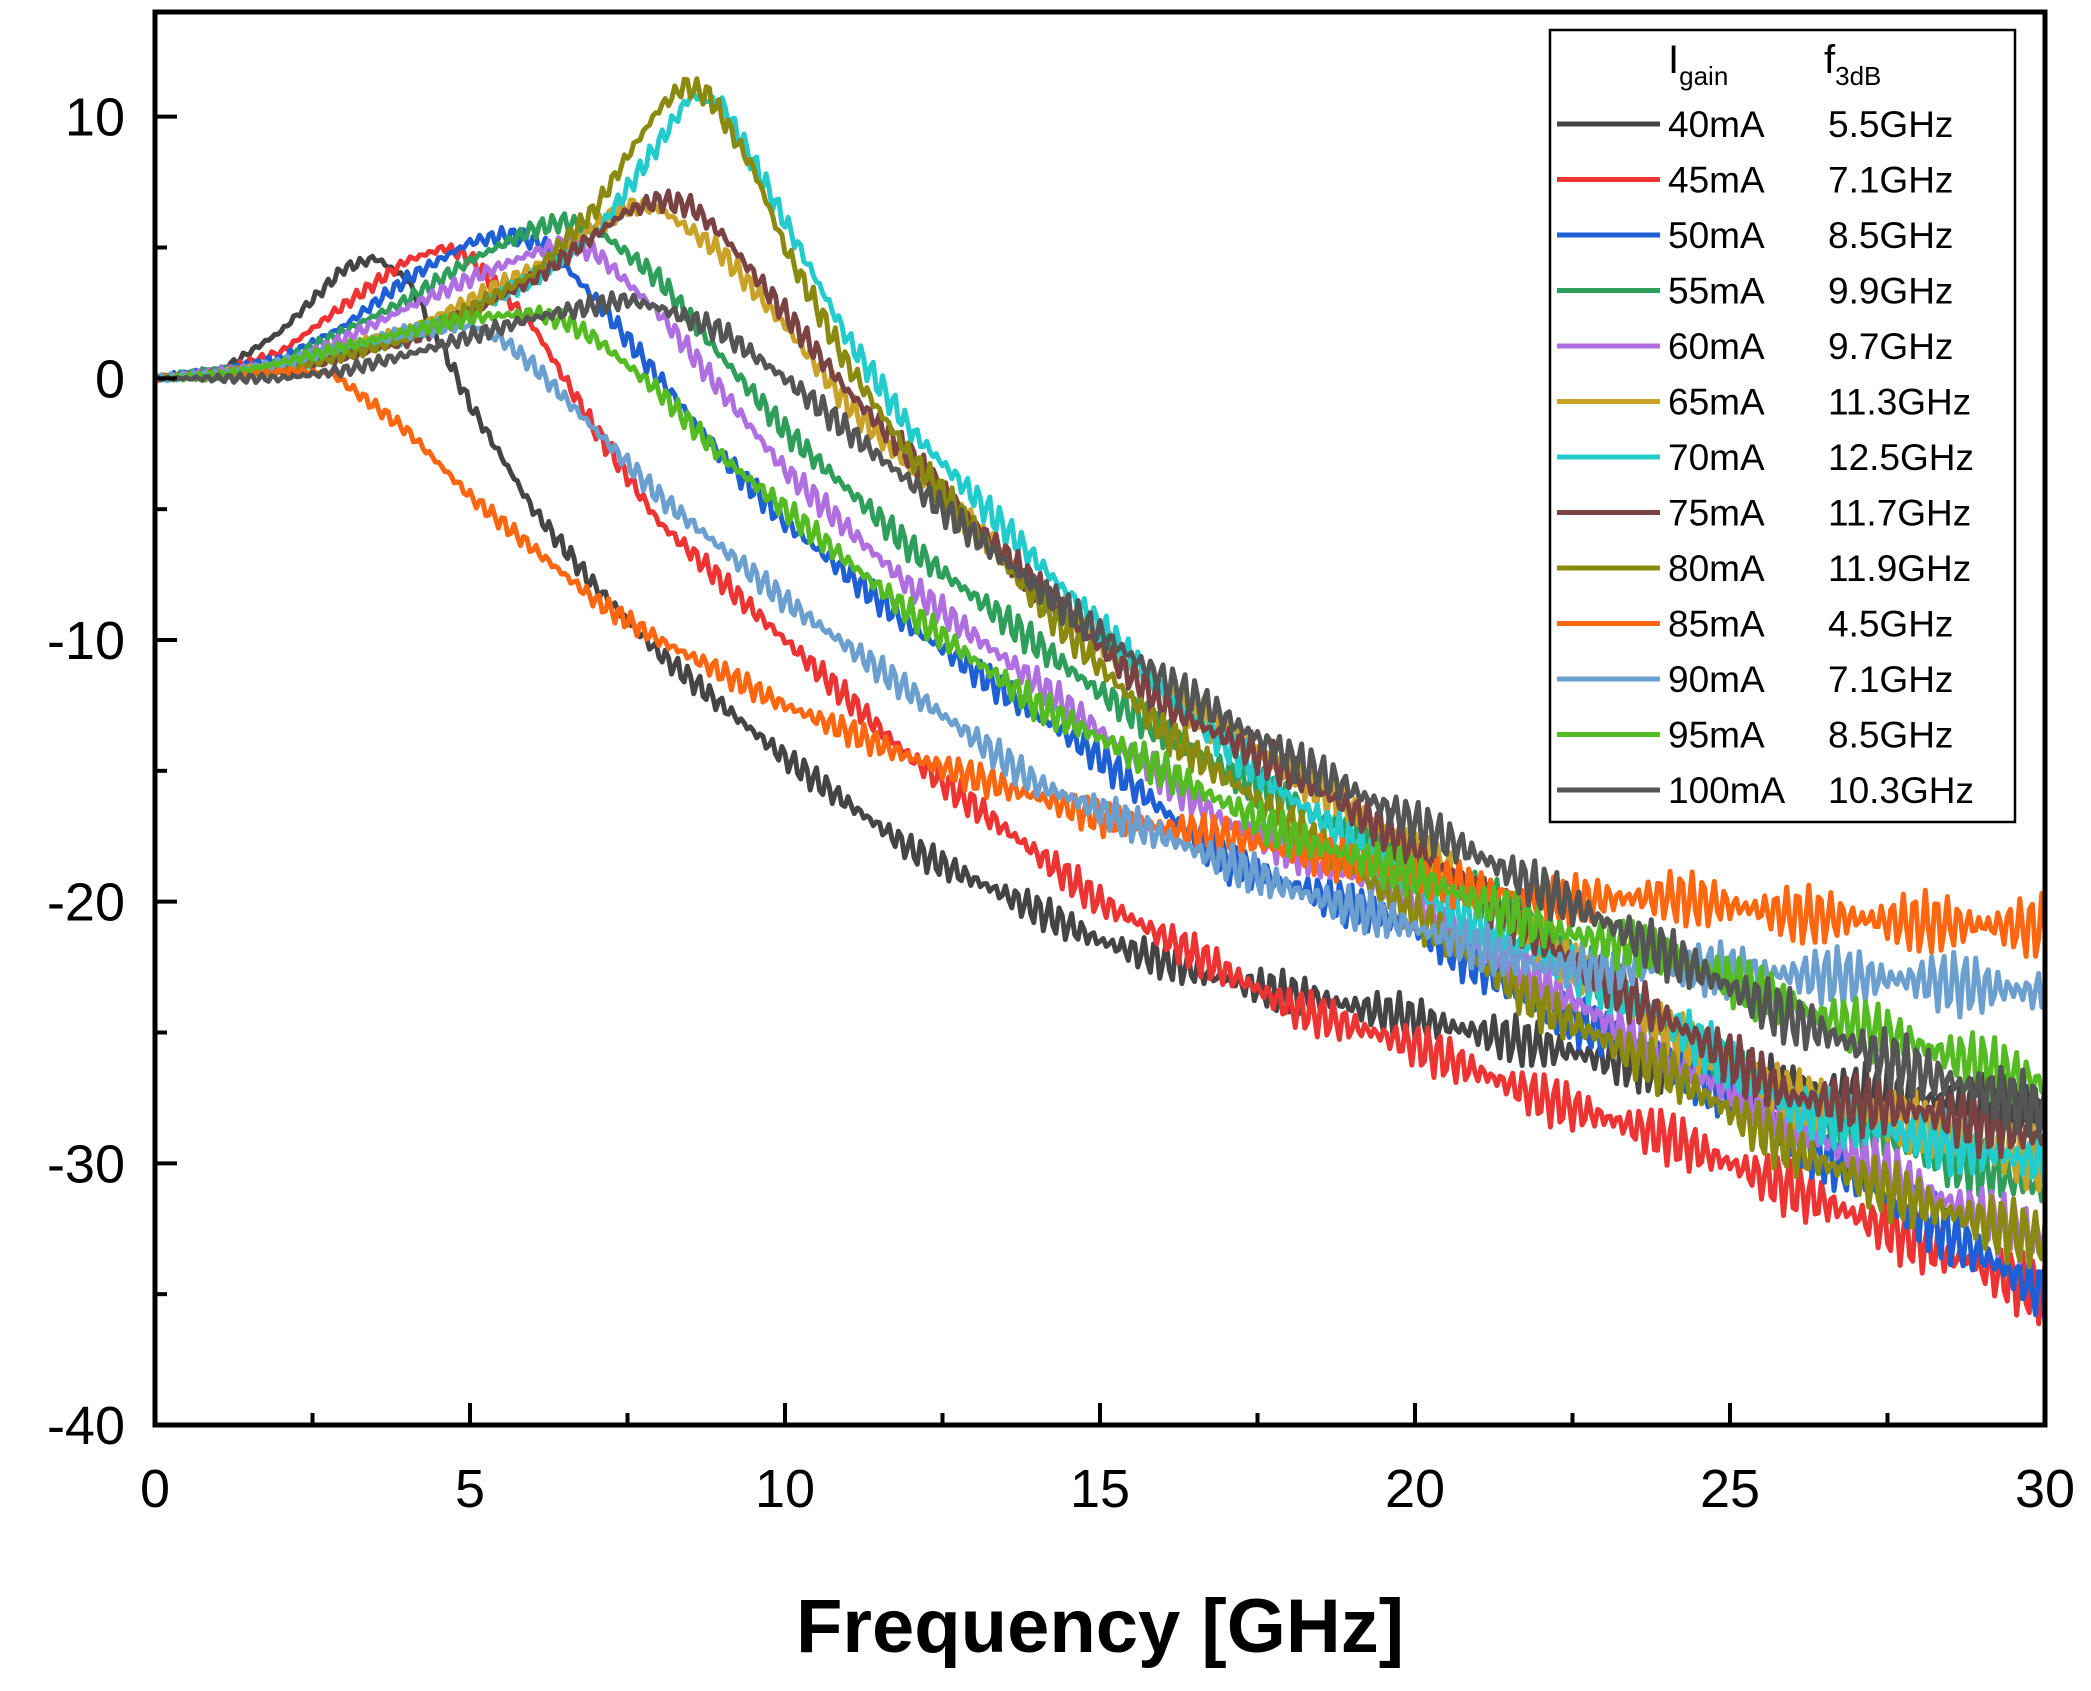  I want to click on legend-entry: 45mA 7.1GHz, so click(1755, 180).